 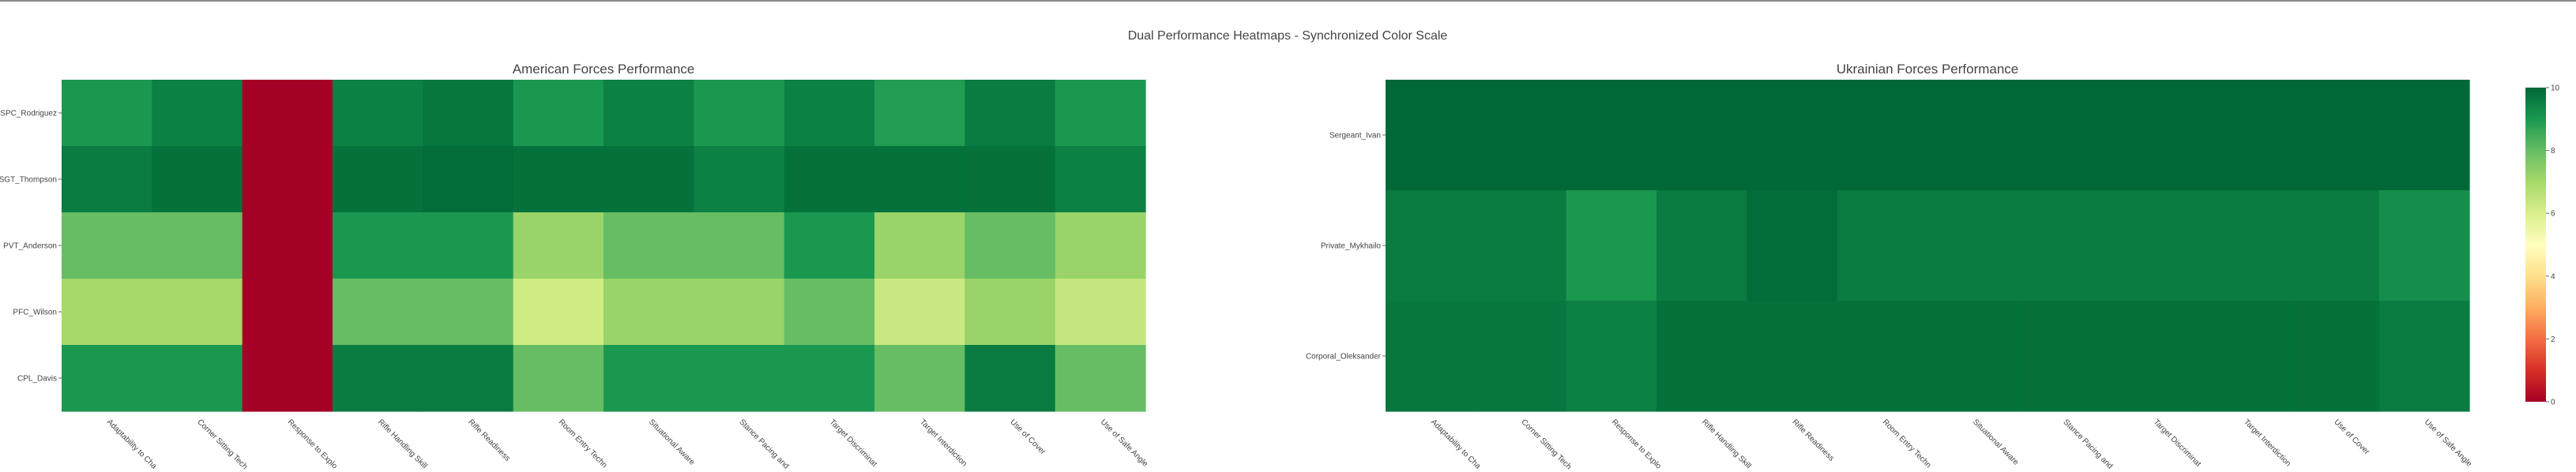 What do you see at coordinates (1028, 437) in the screenshot?
I see `x-tick-label: Use of Cover` at bounding box center [1028, 437].